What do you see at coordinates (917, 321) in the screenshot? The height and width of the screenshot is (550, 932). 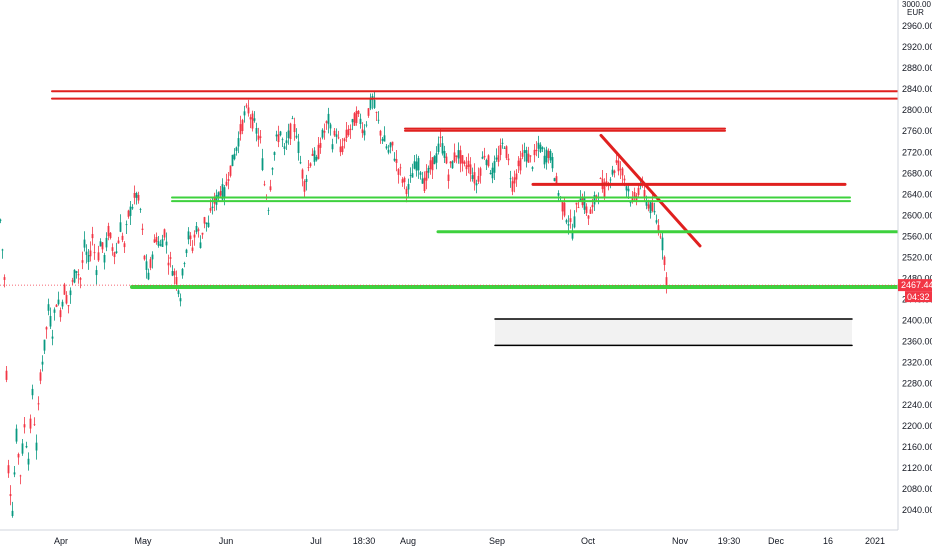 I see `price-tick-label: 2400.00` at bounding box center [917, 321].